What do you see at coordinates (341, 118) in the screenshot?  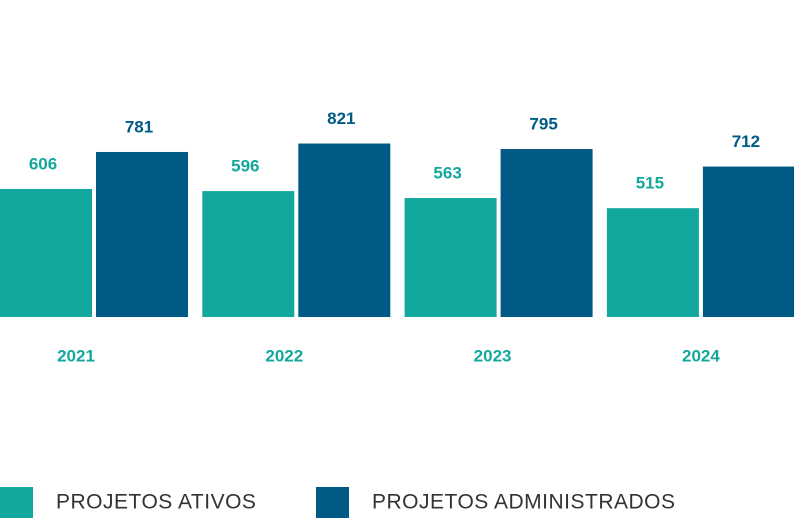 I see `value-label: 821` at bounding box center [341, 118].